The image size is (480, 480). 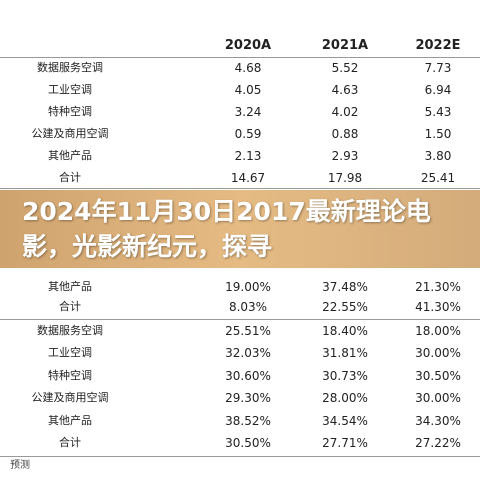 I want to click on cell-value: 38.52%, so click(x=248, y=420).